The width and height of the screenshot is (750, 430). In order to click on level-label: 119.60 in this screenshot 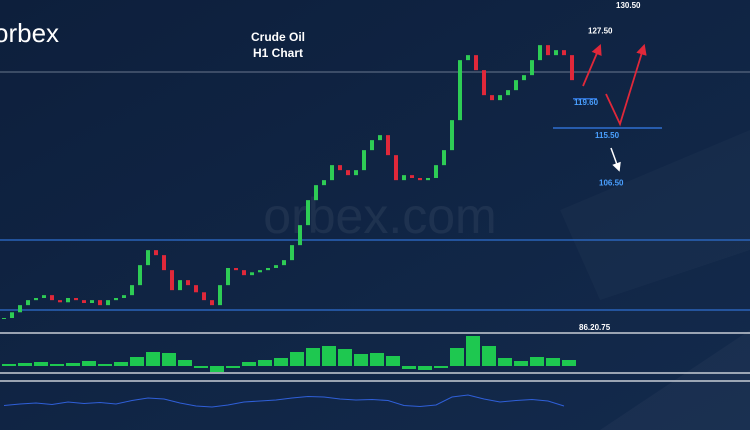, I will do `click(586, 102)`.